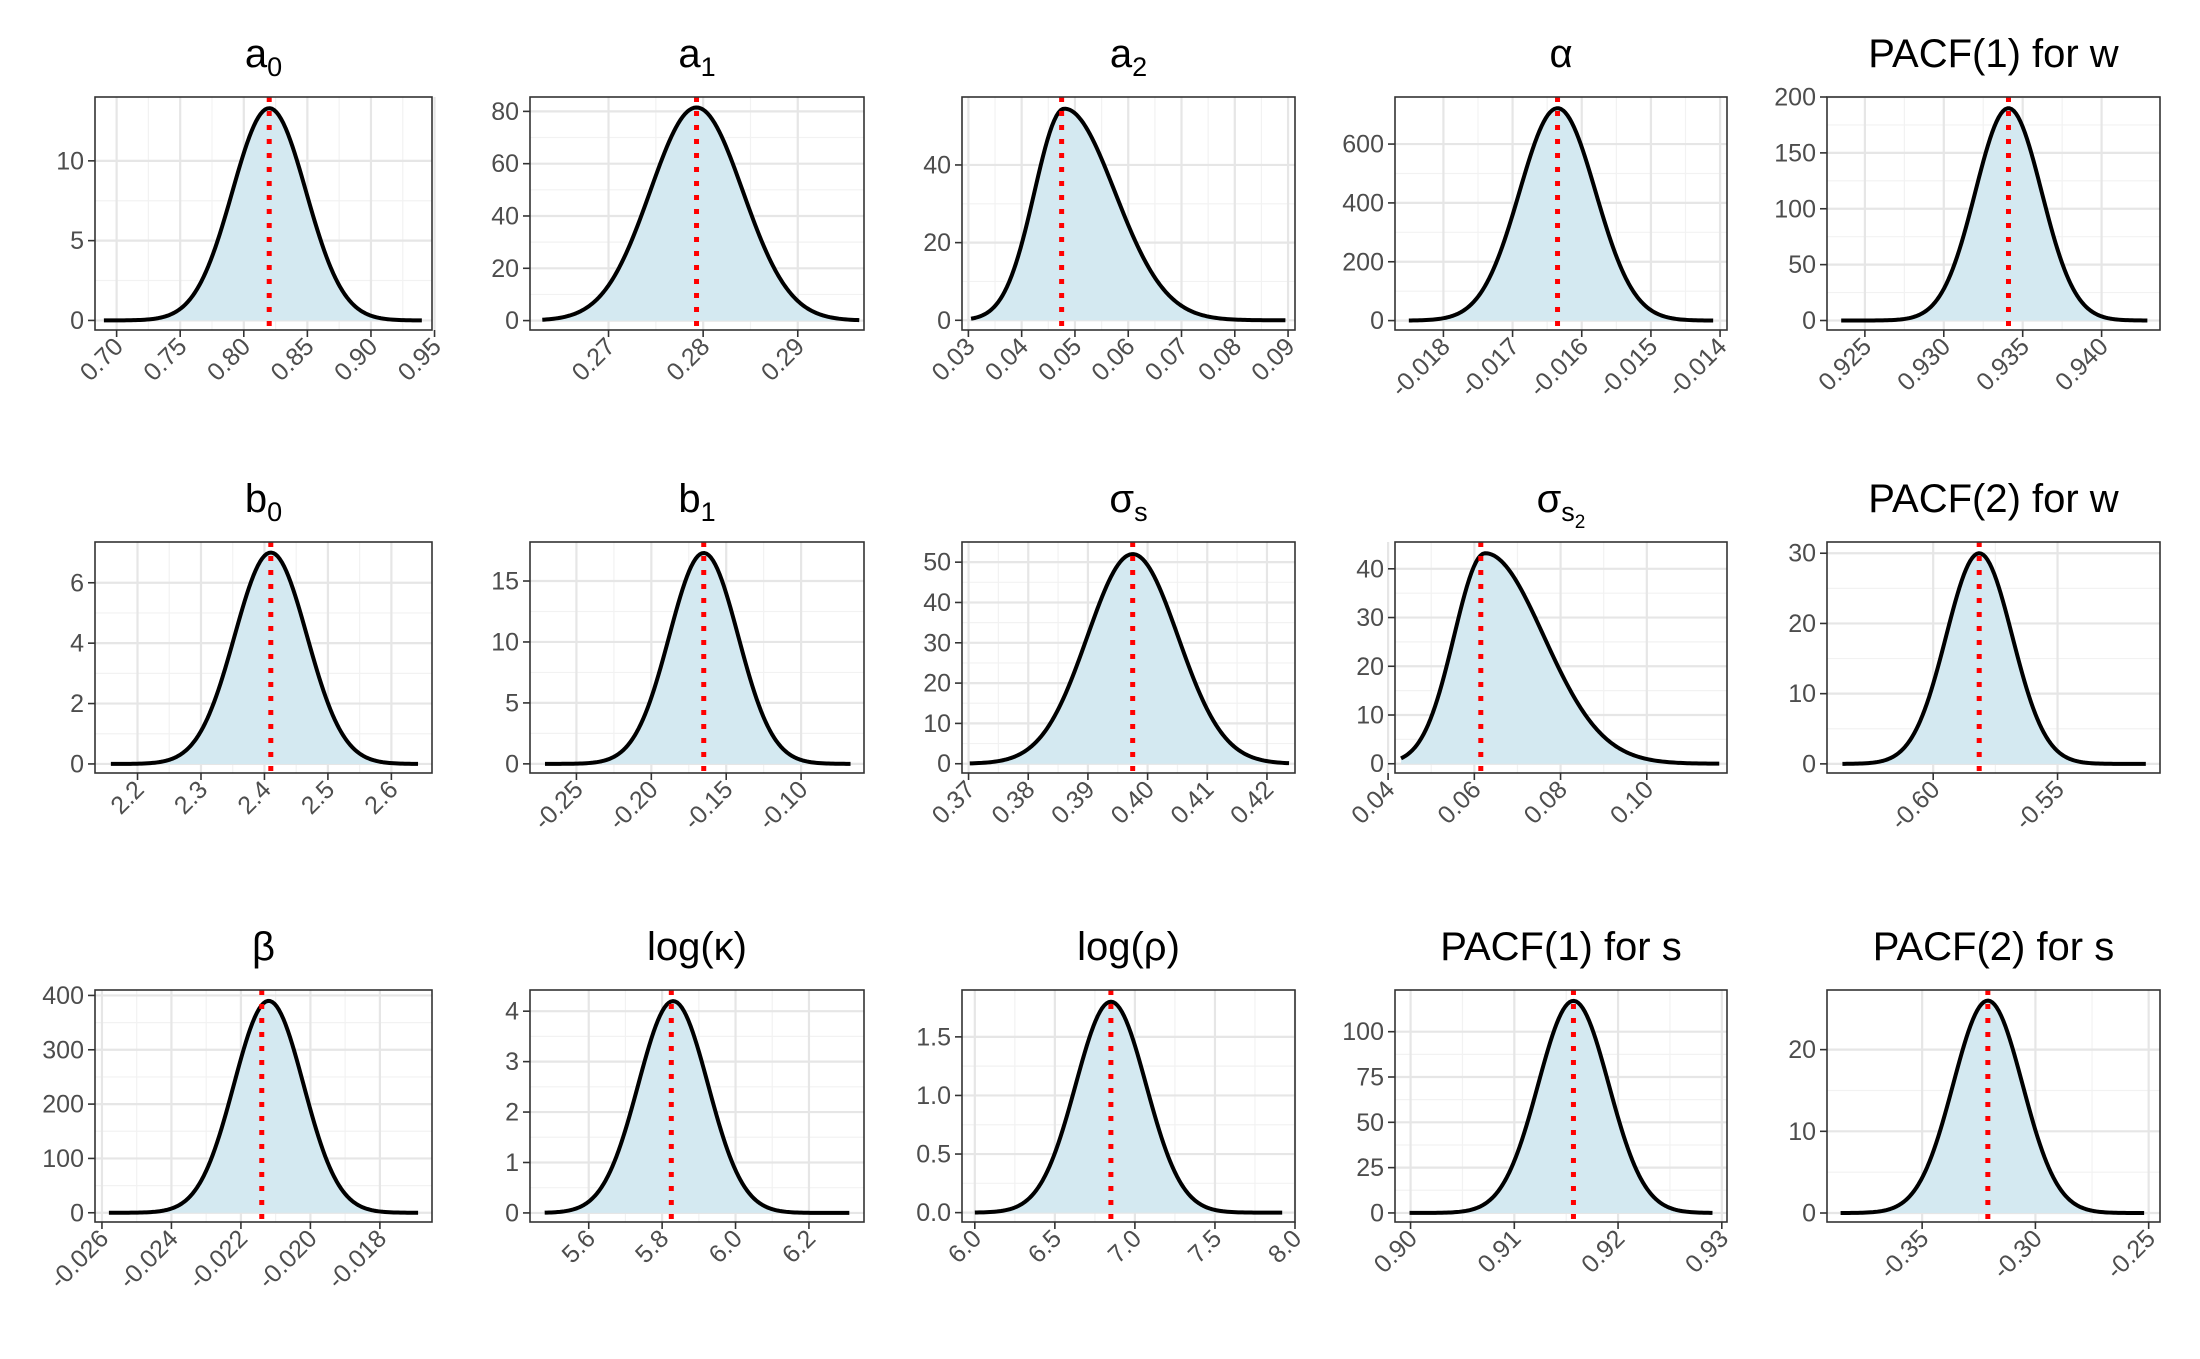  I want to click on x-tick-label: 2.6, so click(381, 797).